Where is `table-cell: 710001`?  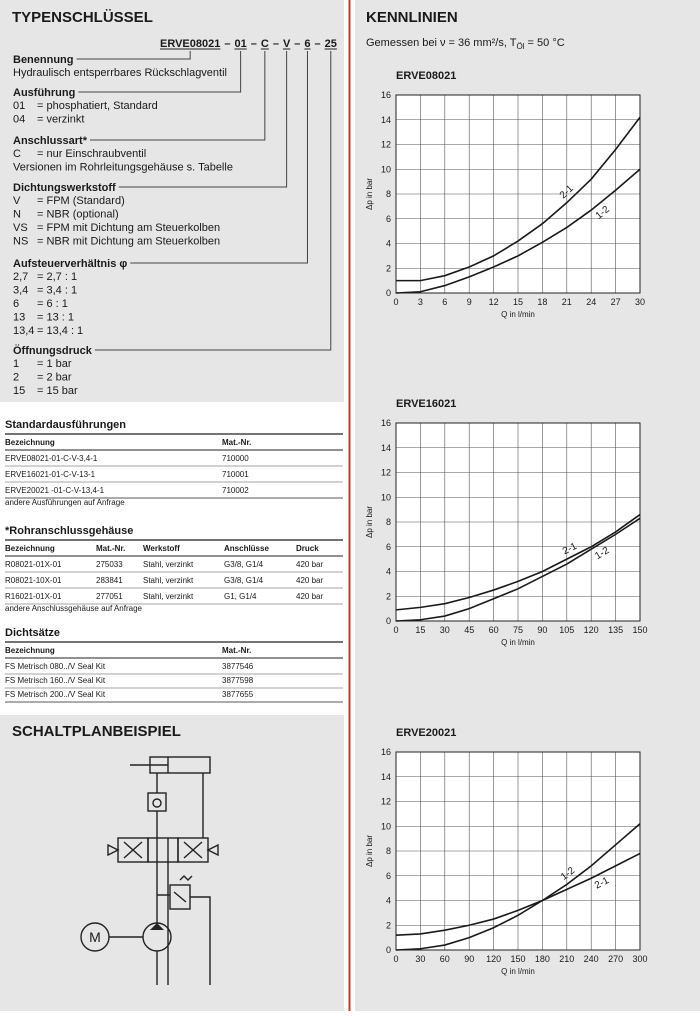 table-cell: 710001 is located at coordinates (235, 474).